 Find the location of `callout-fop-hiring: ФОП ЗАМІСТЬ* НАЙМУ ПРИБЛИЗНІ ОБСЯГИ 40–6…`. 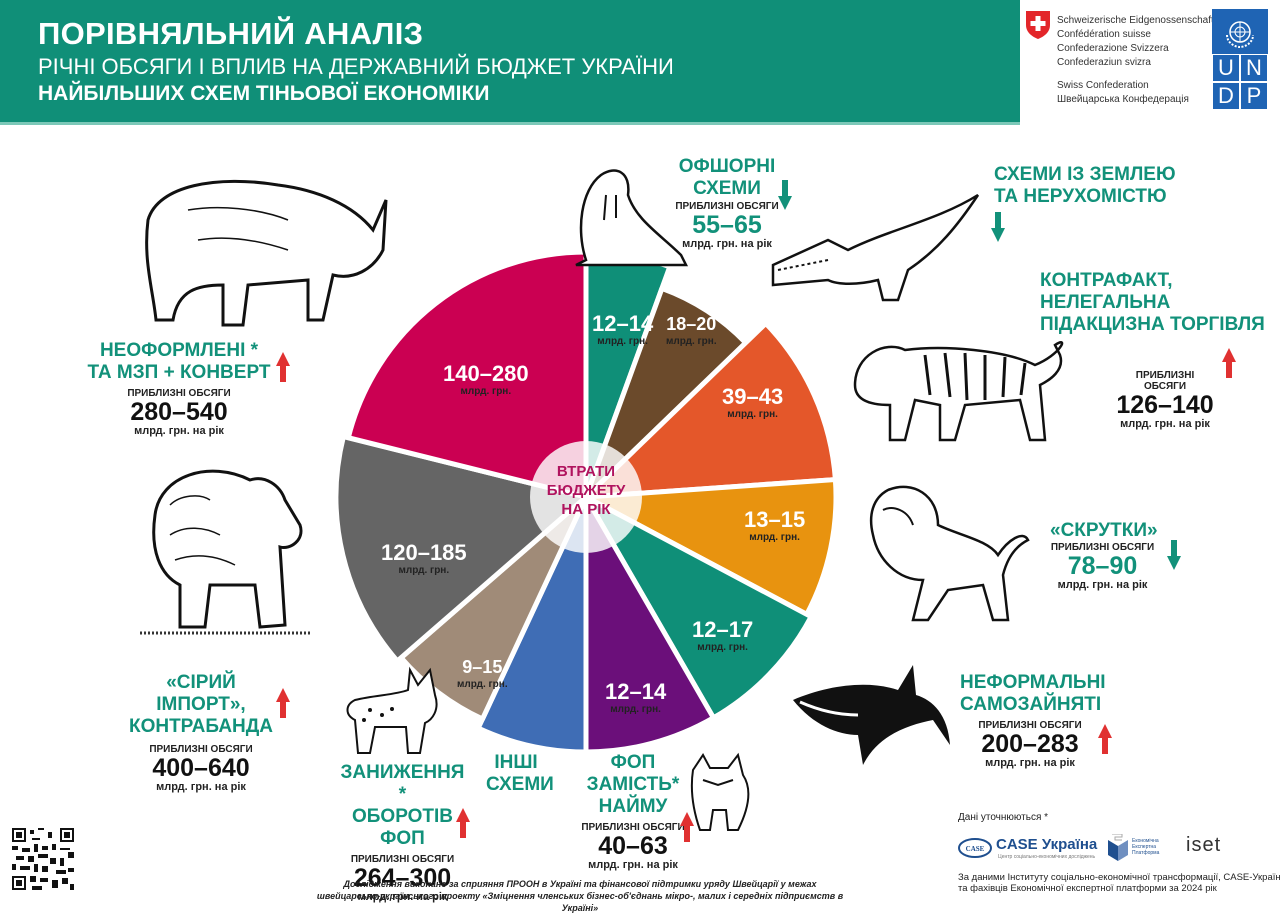

callout-fop-hiring: ФОП ЗАМІСТЬ* НАЙМУ ПРИБЛИЗНІ ОБСЯГИ 40–6… is located at coordinates (633, 811).